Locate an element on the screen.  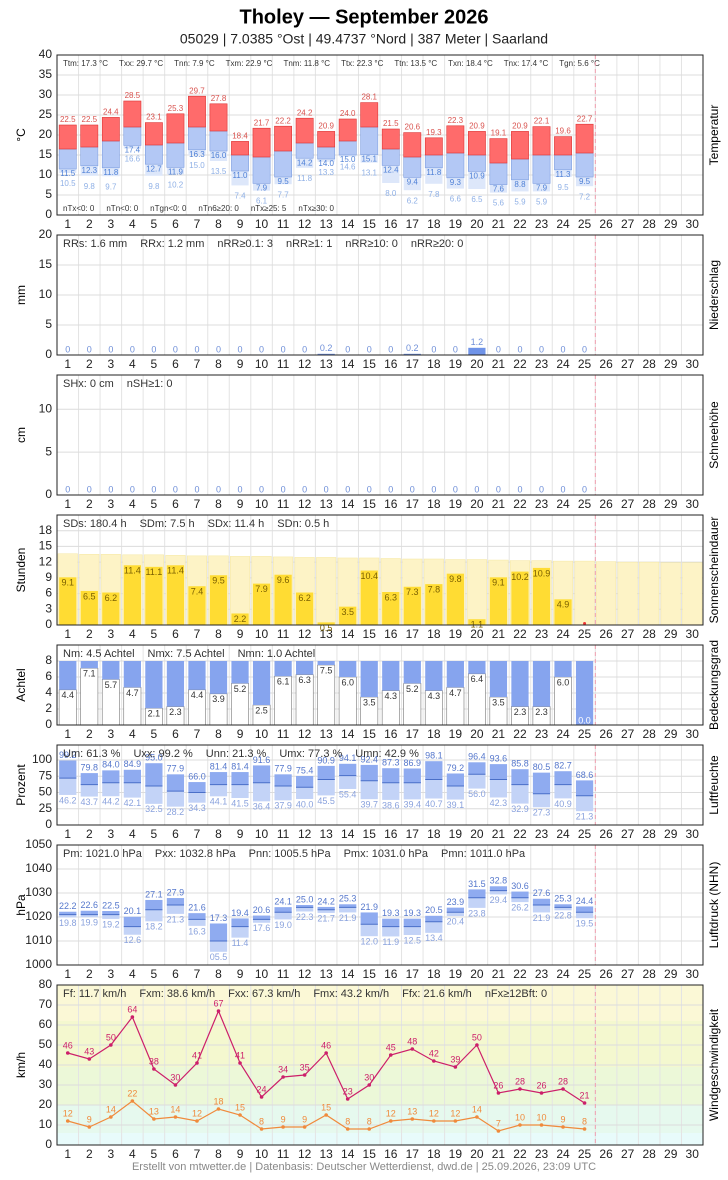
value-label: 19.9 is located at coordinates (90, 923).